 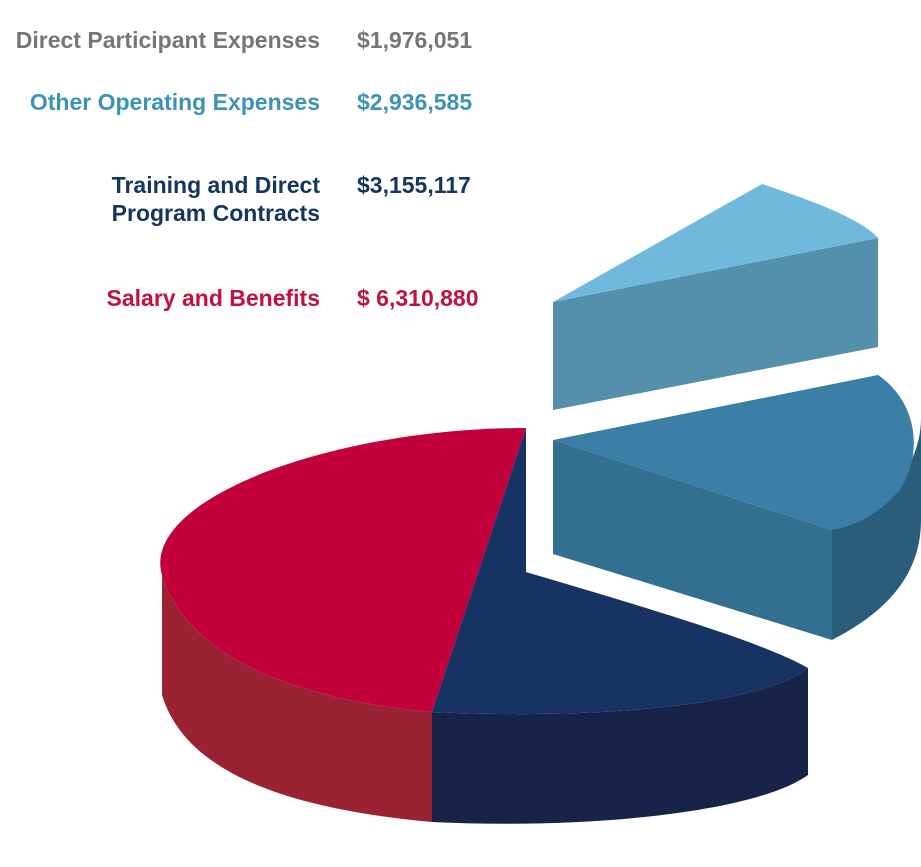 I want to click on legend-label: Salary and Benefits, so click(x=213, y=298).